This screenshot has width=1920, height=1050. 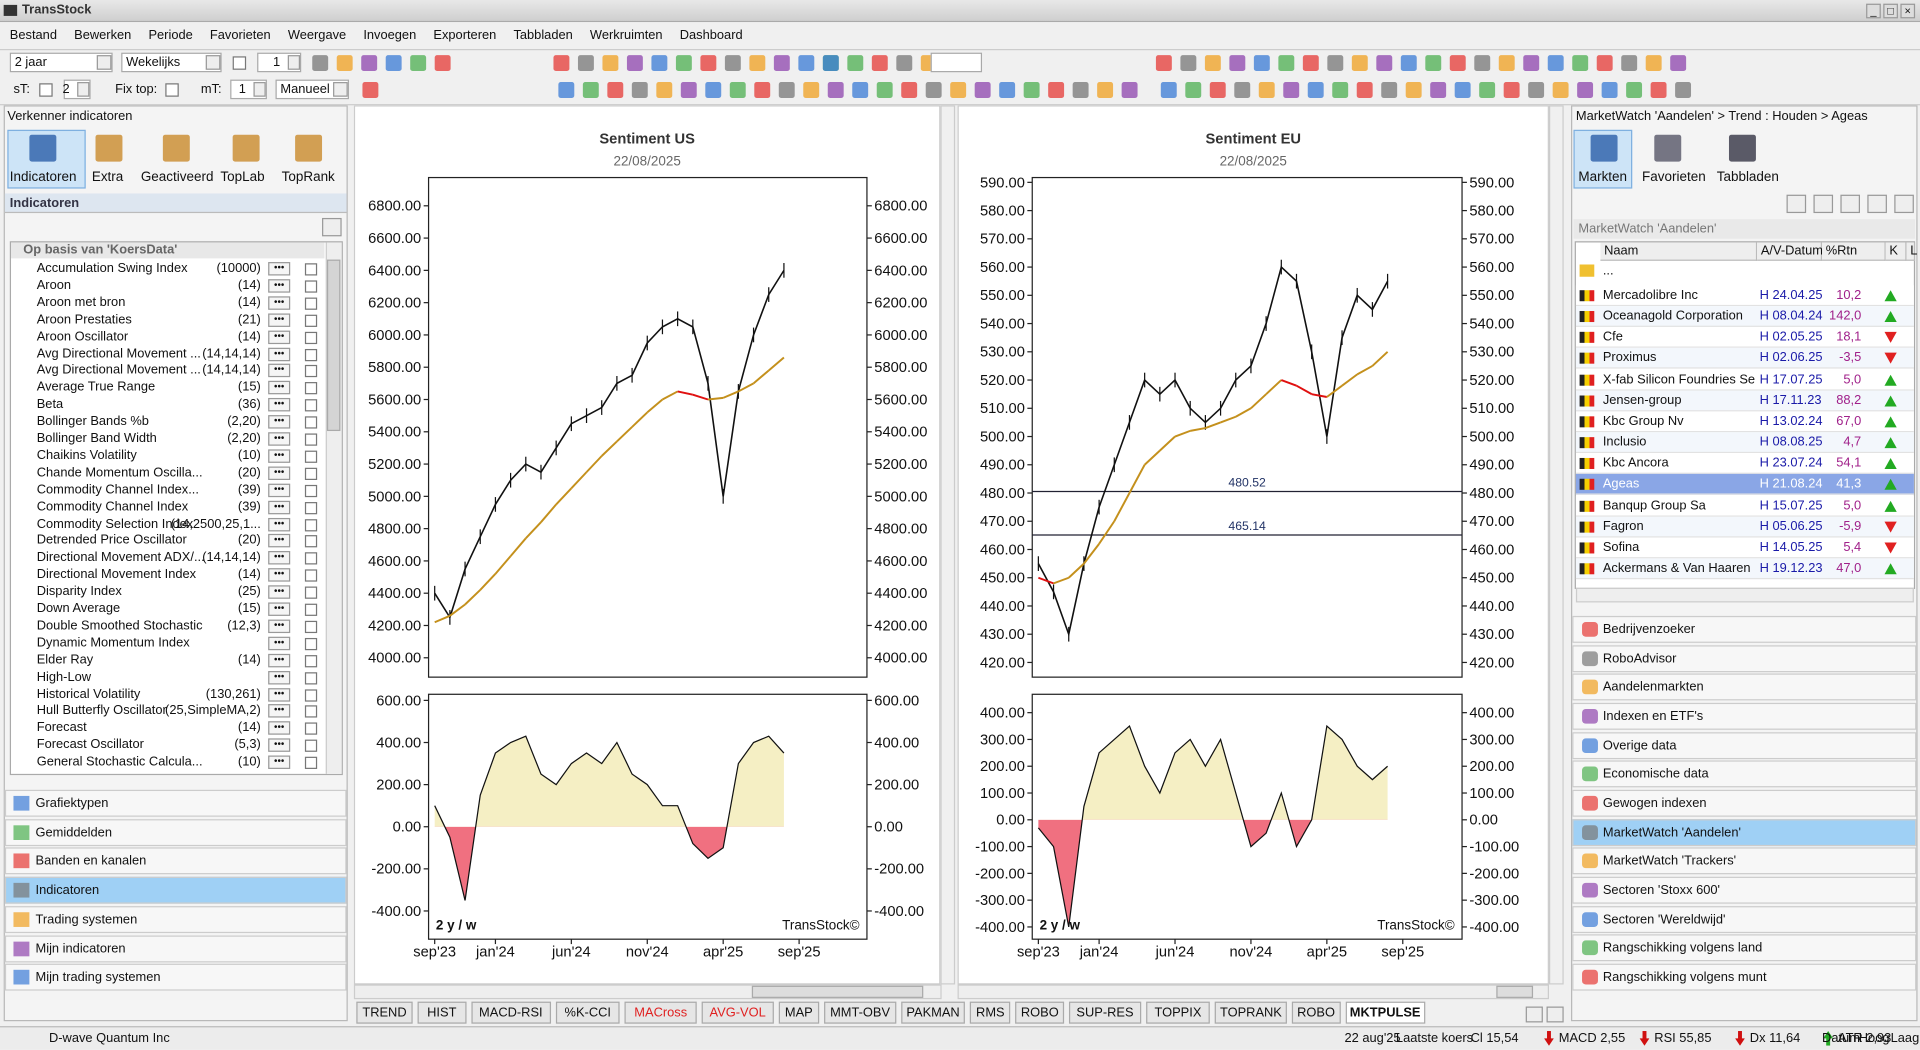 What do you see at coordinates (1890, 11) in the screenshot?
I see `window-button: □` at bounding box center [1890, 11].